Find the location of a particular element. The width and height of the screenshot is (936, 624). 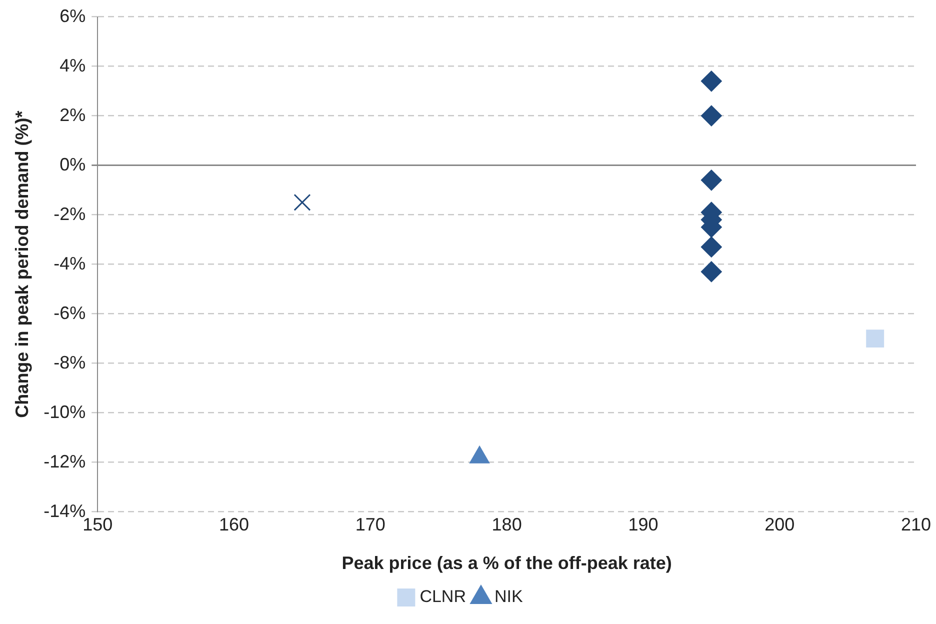

y-tick-label: -4% is located at coordinates (70, 263).